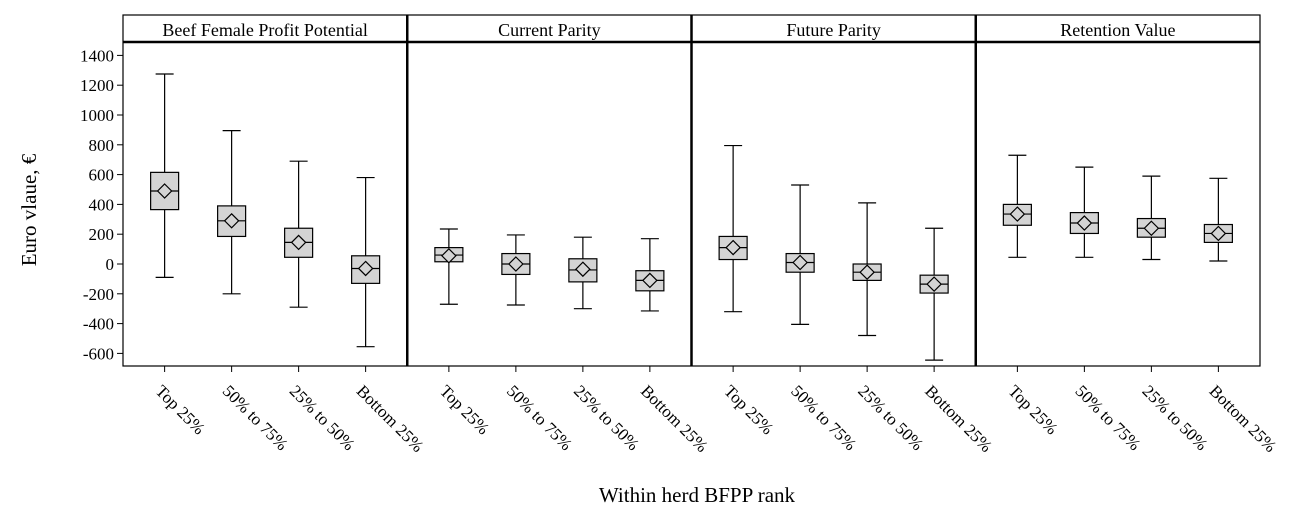  What do you see at coordinates (549, 30) in the screenshot?
I see `panel-title: Current Parity` at bounding box center [549, 30].